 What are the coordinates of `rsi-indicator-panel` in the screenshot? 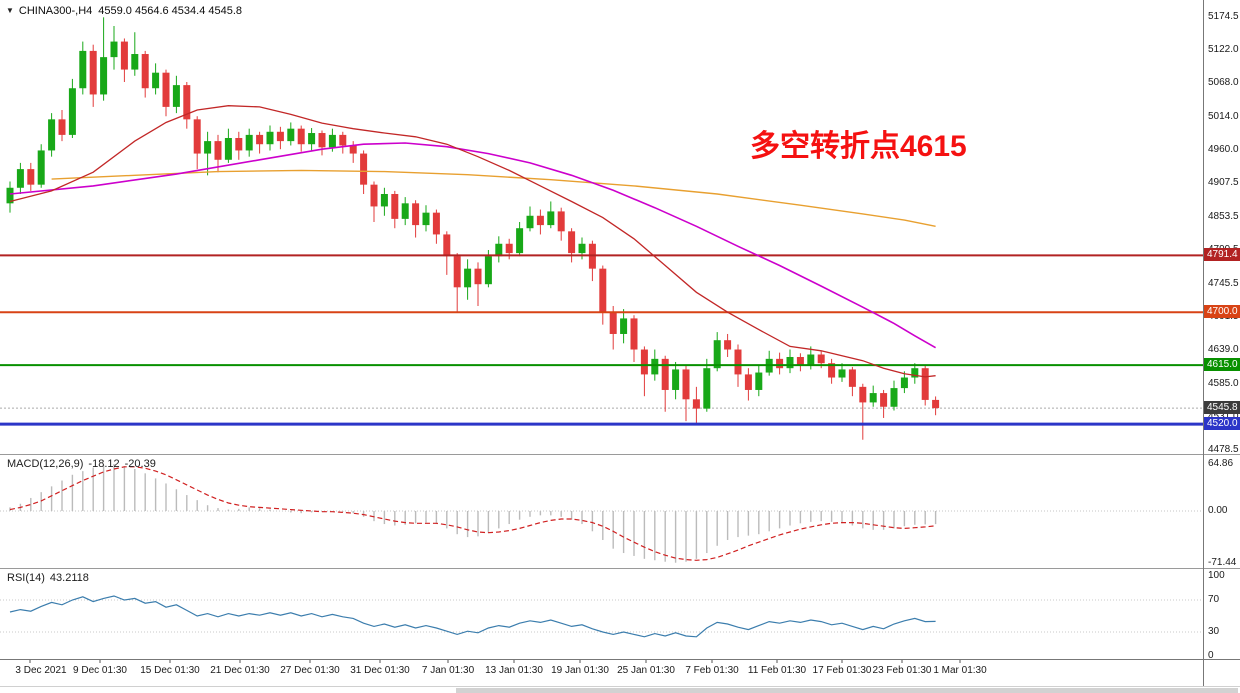 It's located at (601, 614).